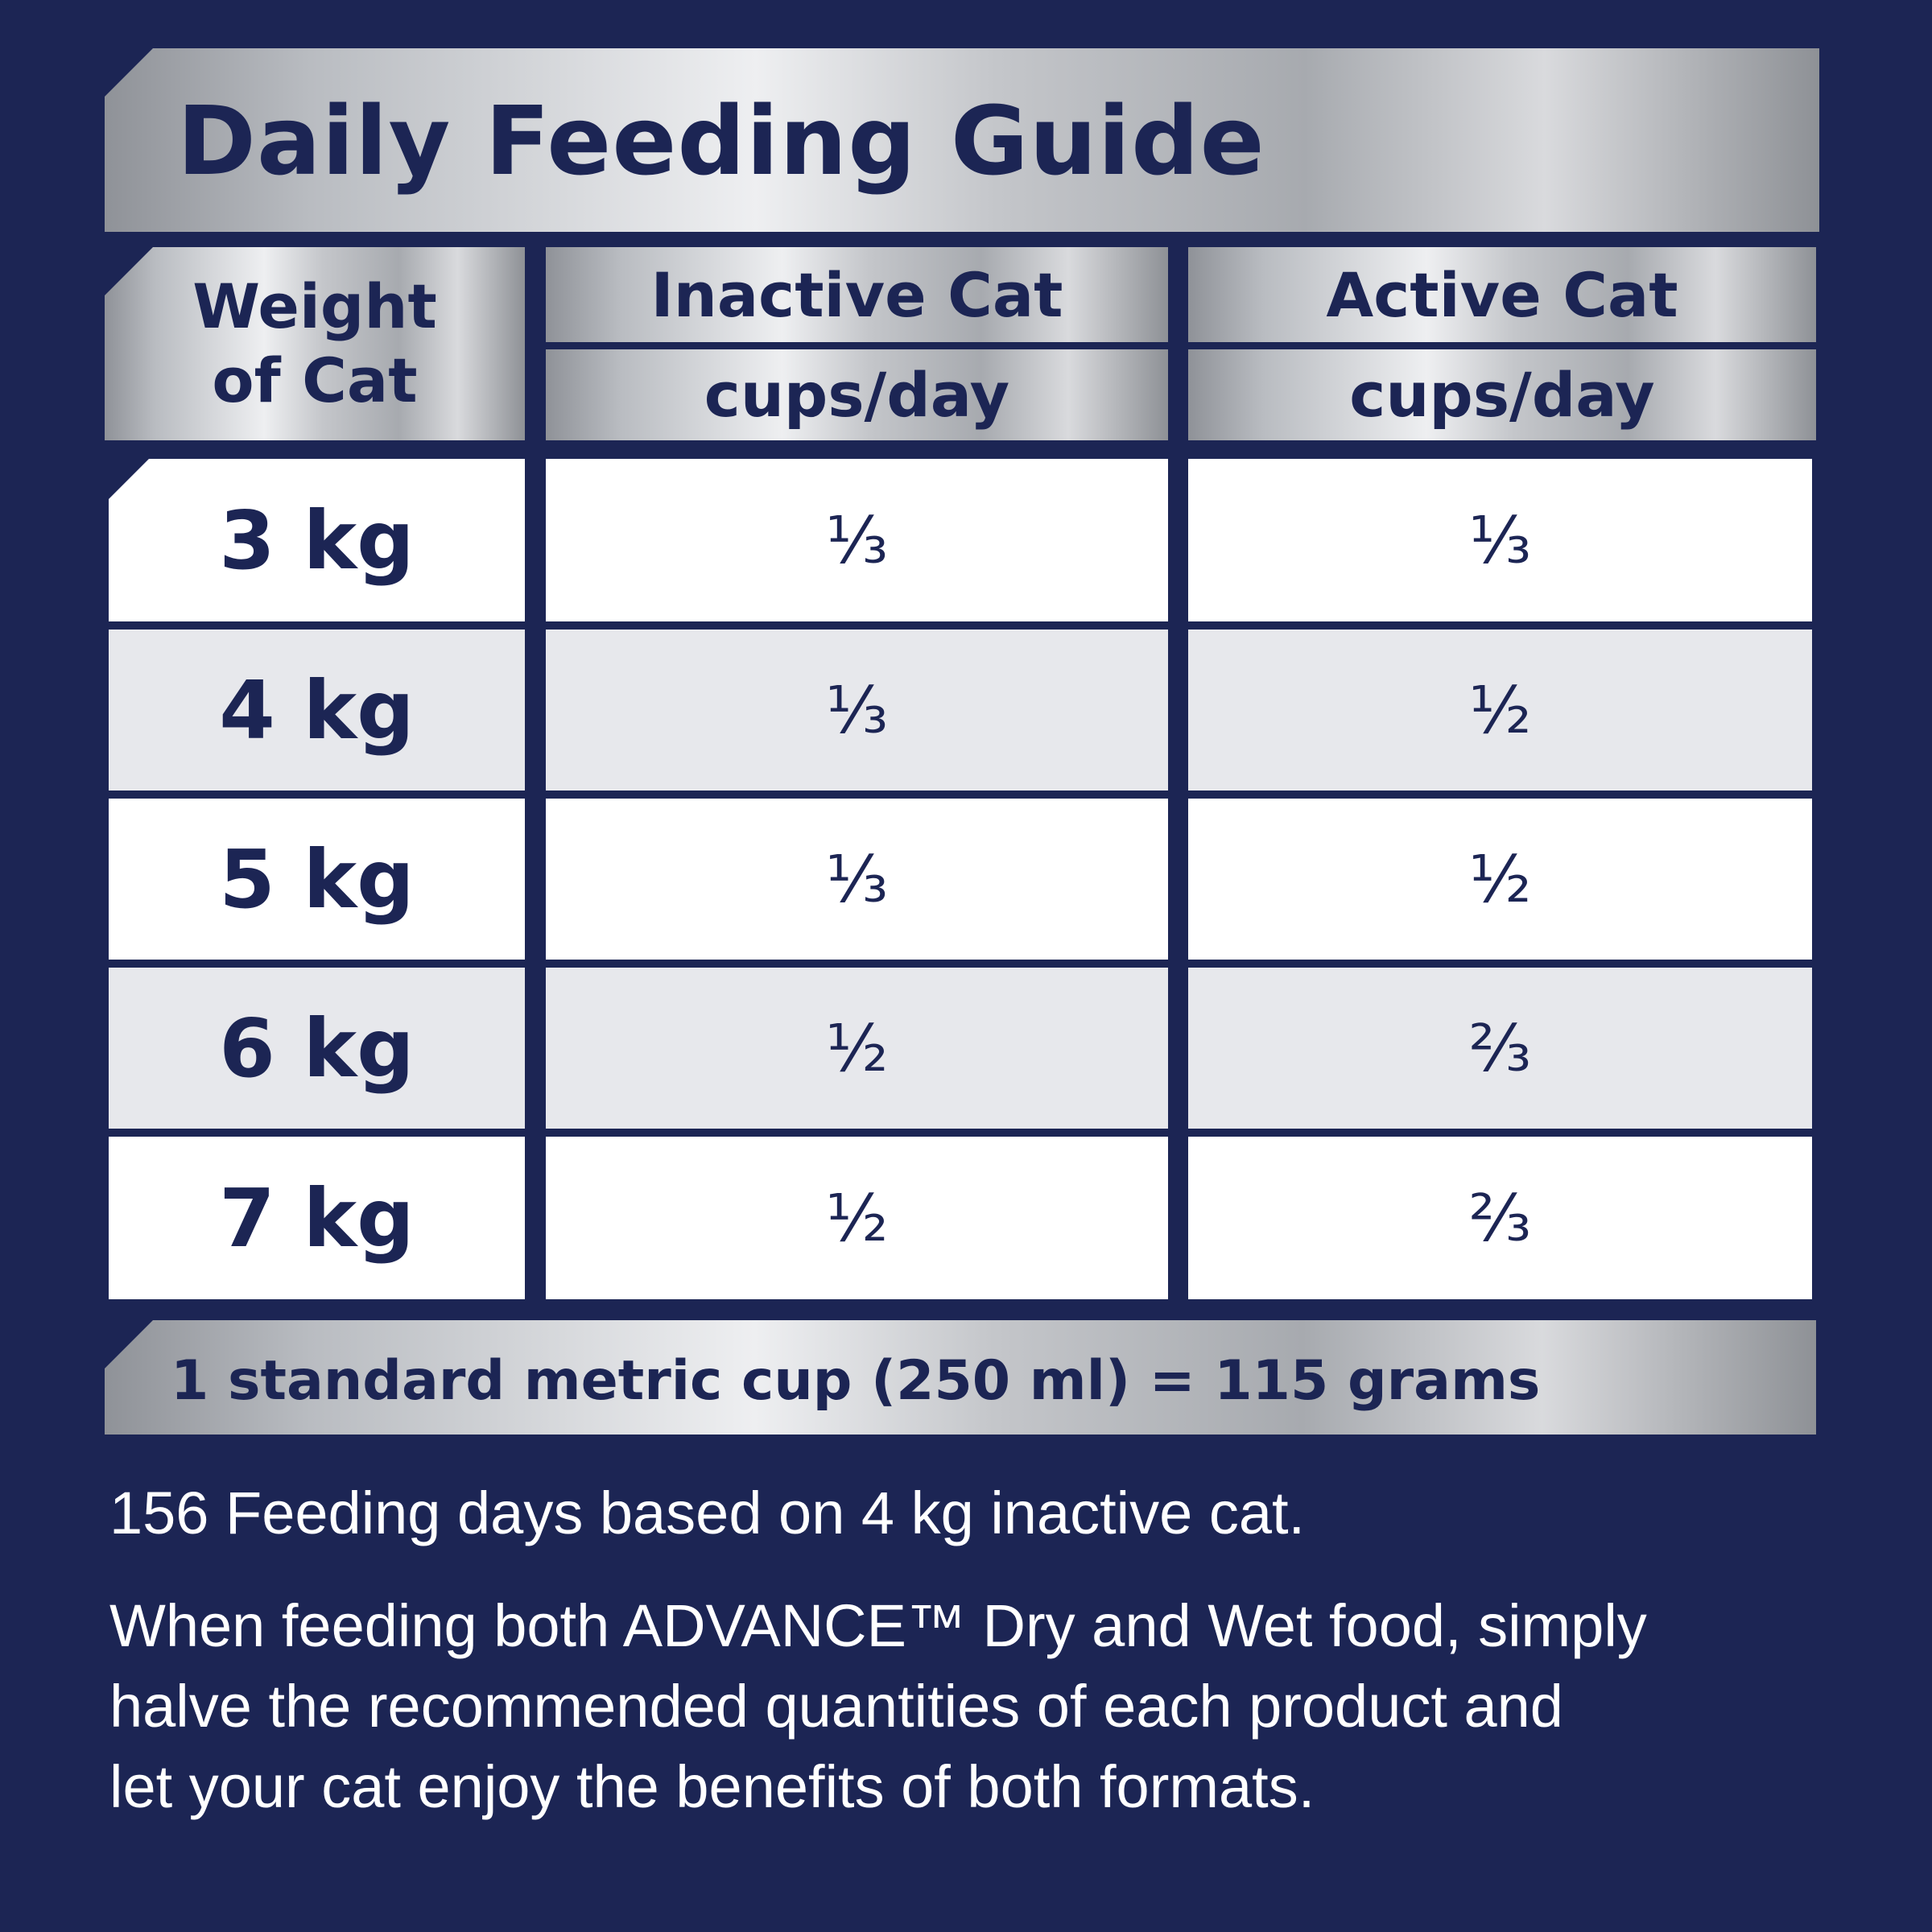  I want to click on header-active: Active Cat, so click(1502, 294).